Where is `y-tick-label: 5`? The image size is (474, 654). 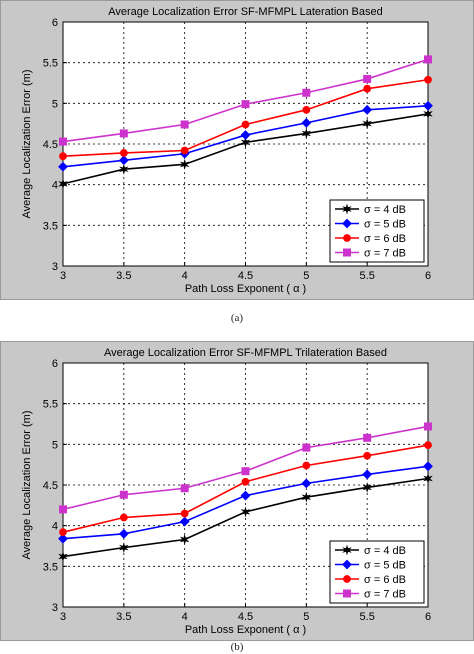
y-tick-label: 5 is located at coordinates (55, 445).